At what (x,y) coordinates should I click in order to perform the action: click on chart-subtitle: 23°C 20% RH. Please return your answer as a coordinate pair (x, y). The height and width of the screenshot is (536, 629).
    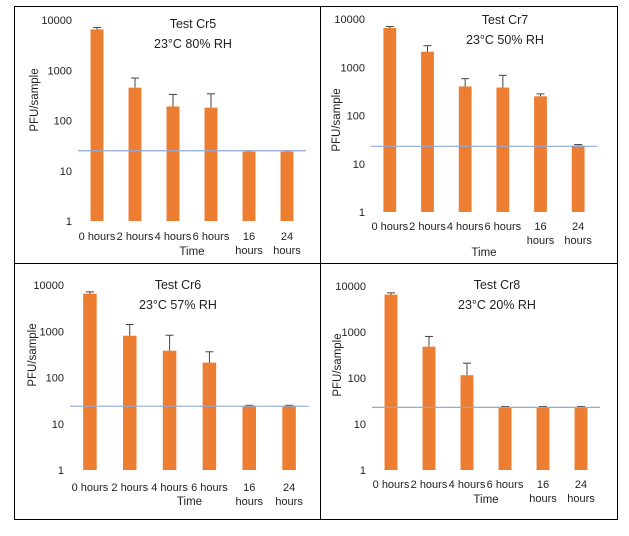
    Looking at the image, I should click on (497, 305).